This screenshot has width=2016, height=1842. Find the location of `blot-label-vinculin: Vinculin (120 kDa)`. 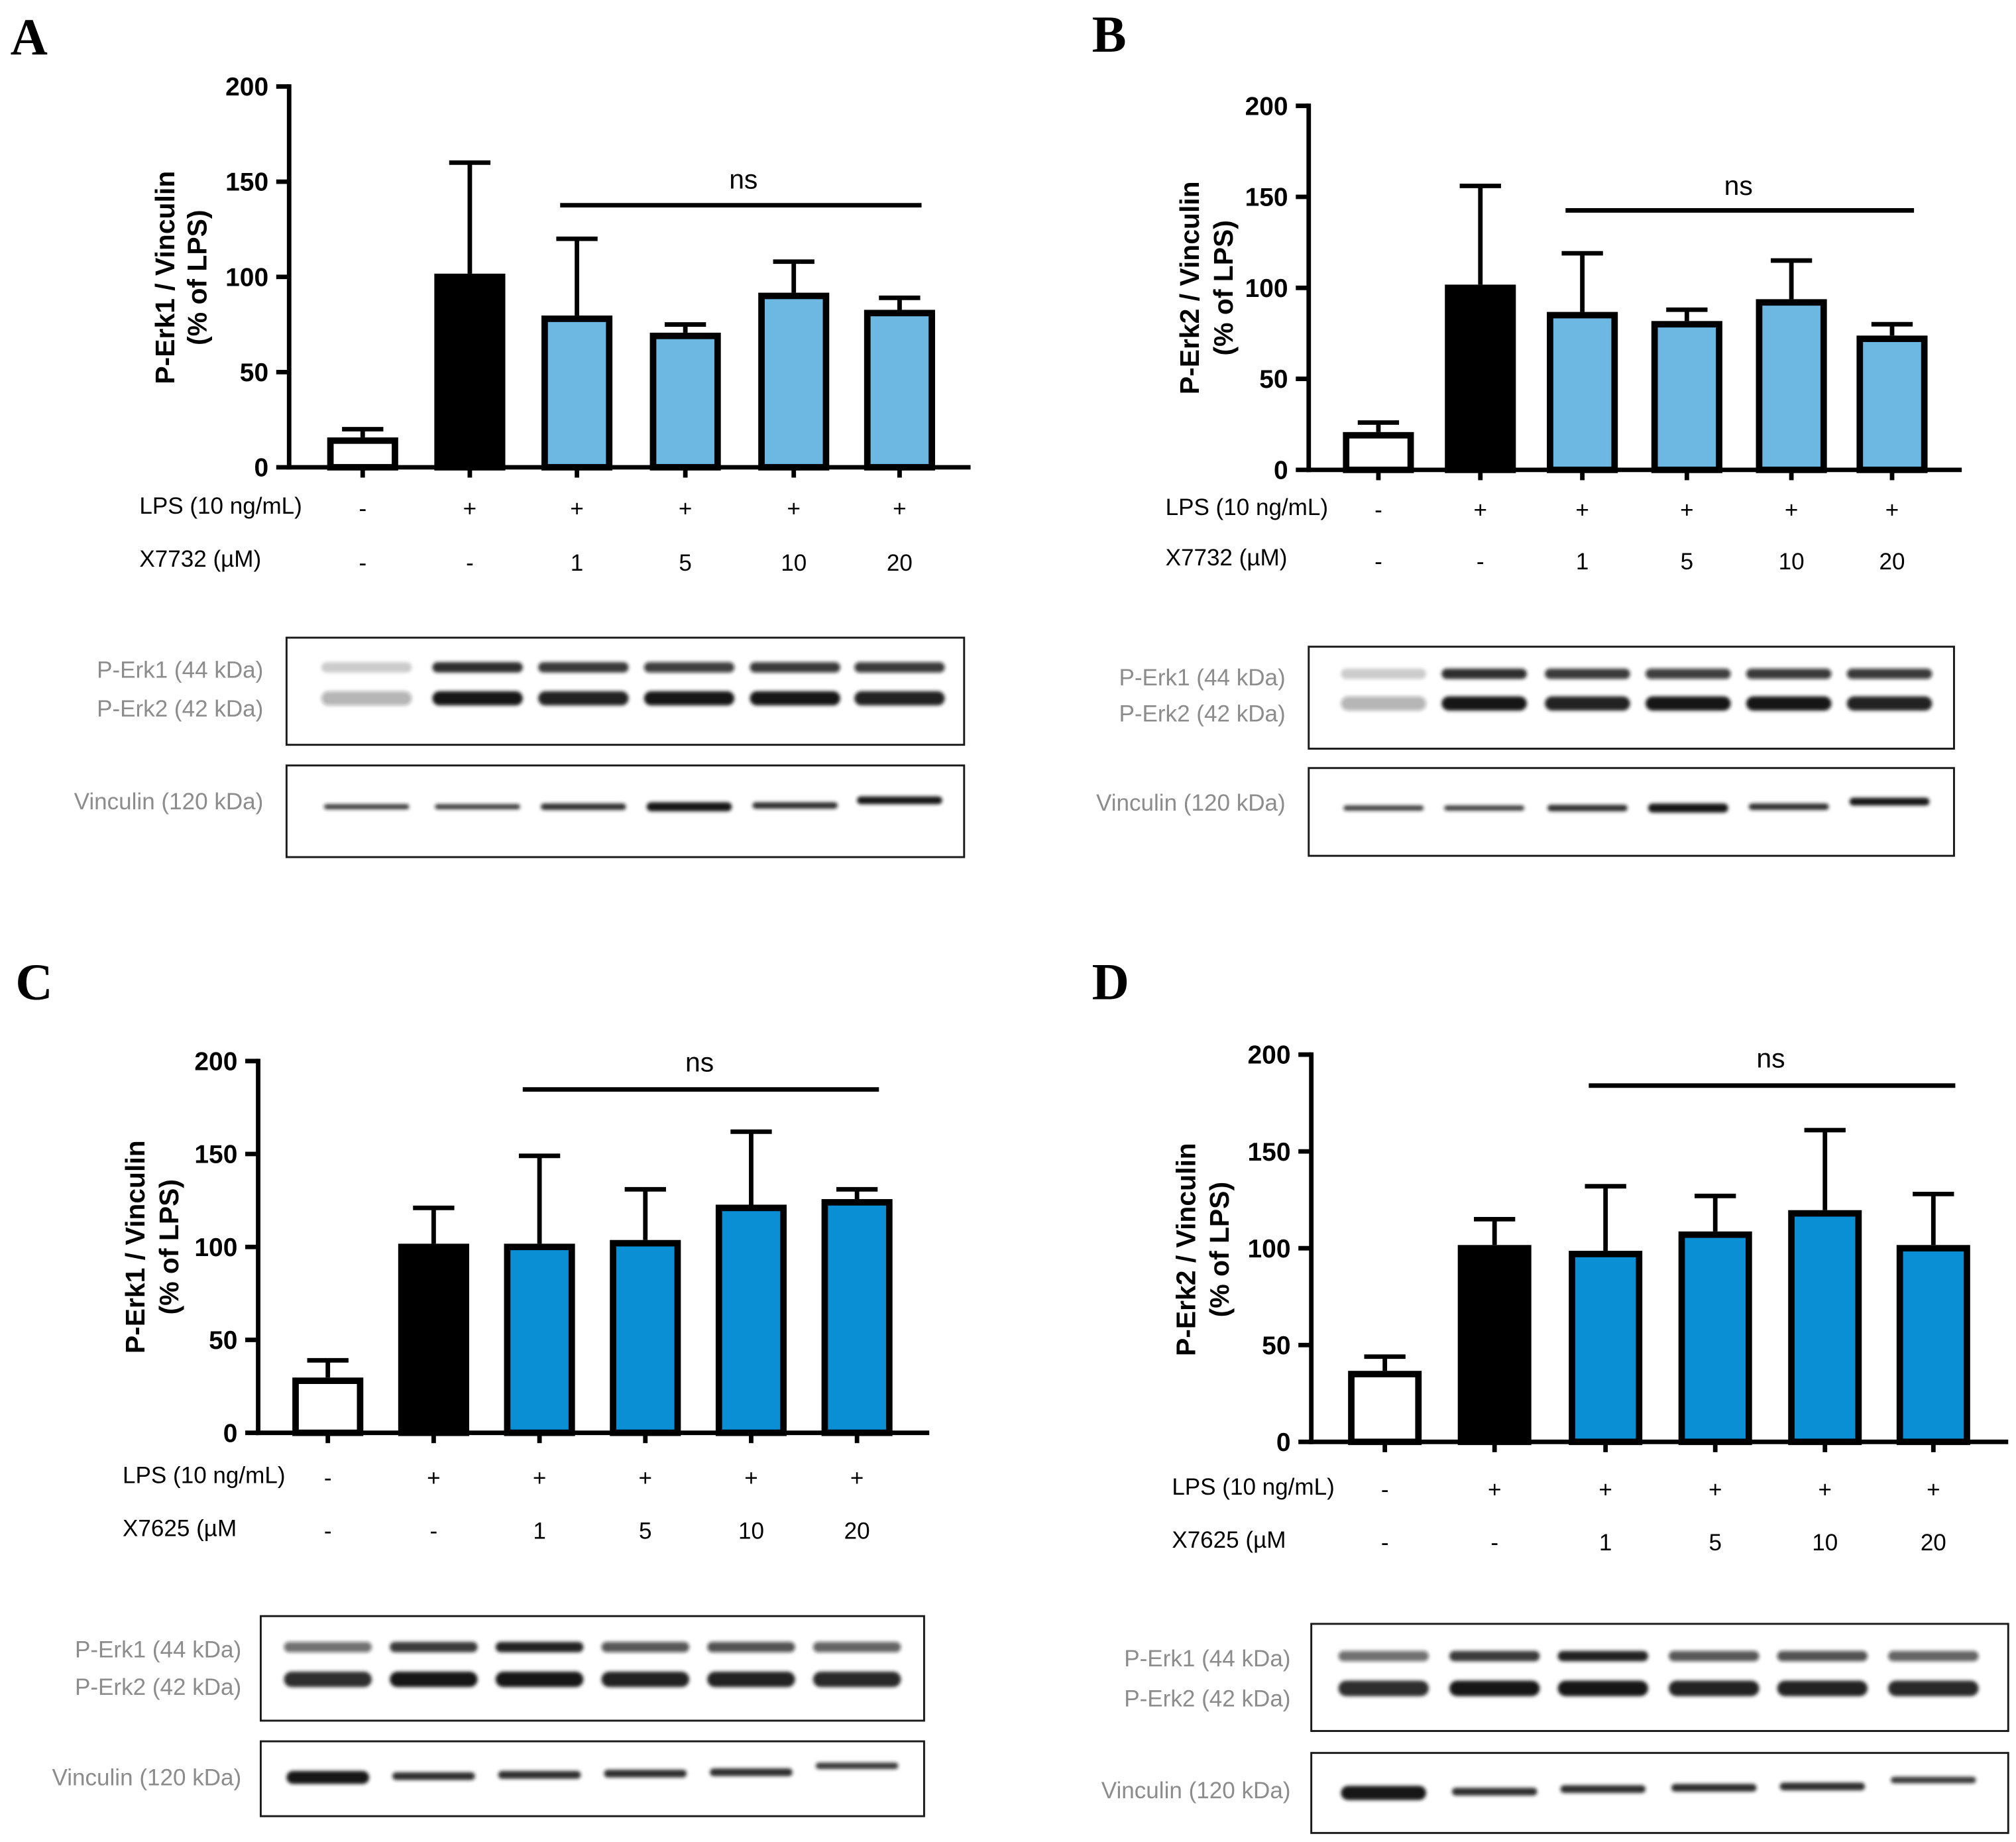

blot-label-vinculin: Vinculin (120 kDa) is located at coordinates (147, 1777).